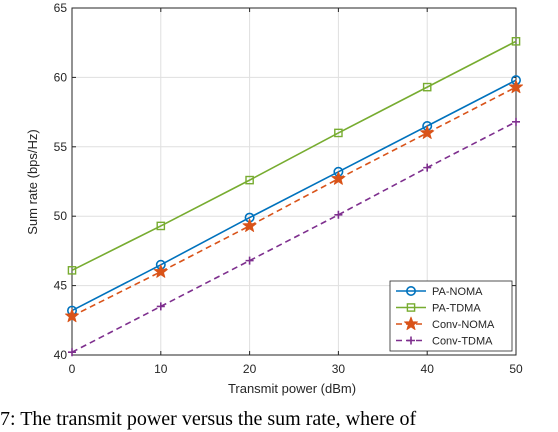 The image size is (558, 432). What do you see at coordinates (410, 290) in the screenshot?
I see `legend-marker-pa-noma` at bounding box center [410, 290].